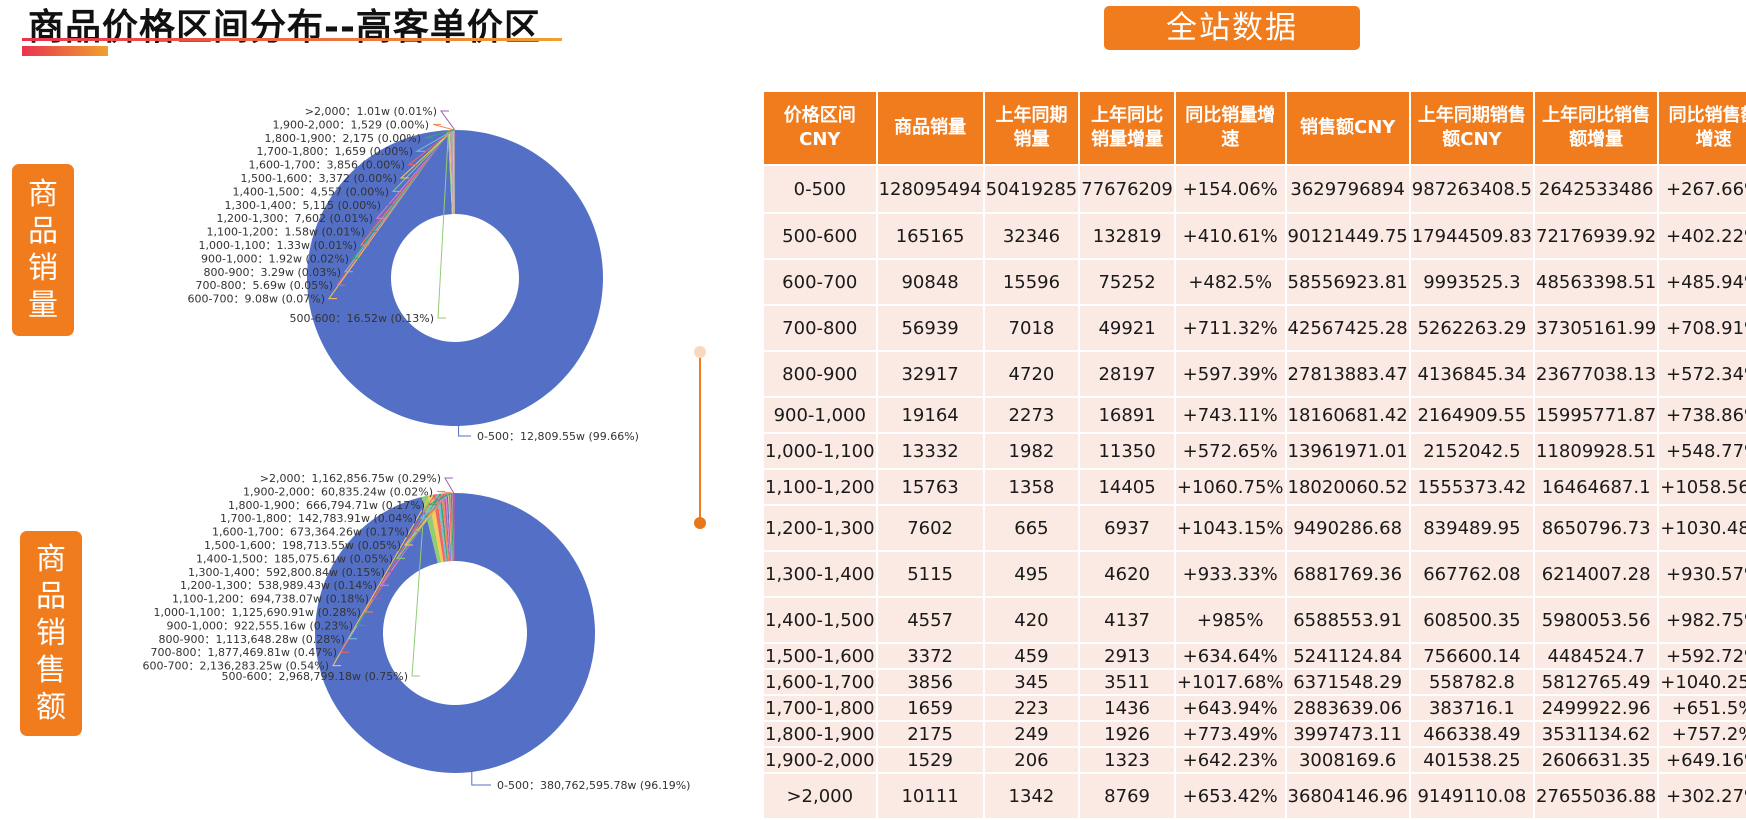  Describe the element at coordinates (1347, 451) in the screenshot. I see `table-cell: 13961971.01` at that location.